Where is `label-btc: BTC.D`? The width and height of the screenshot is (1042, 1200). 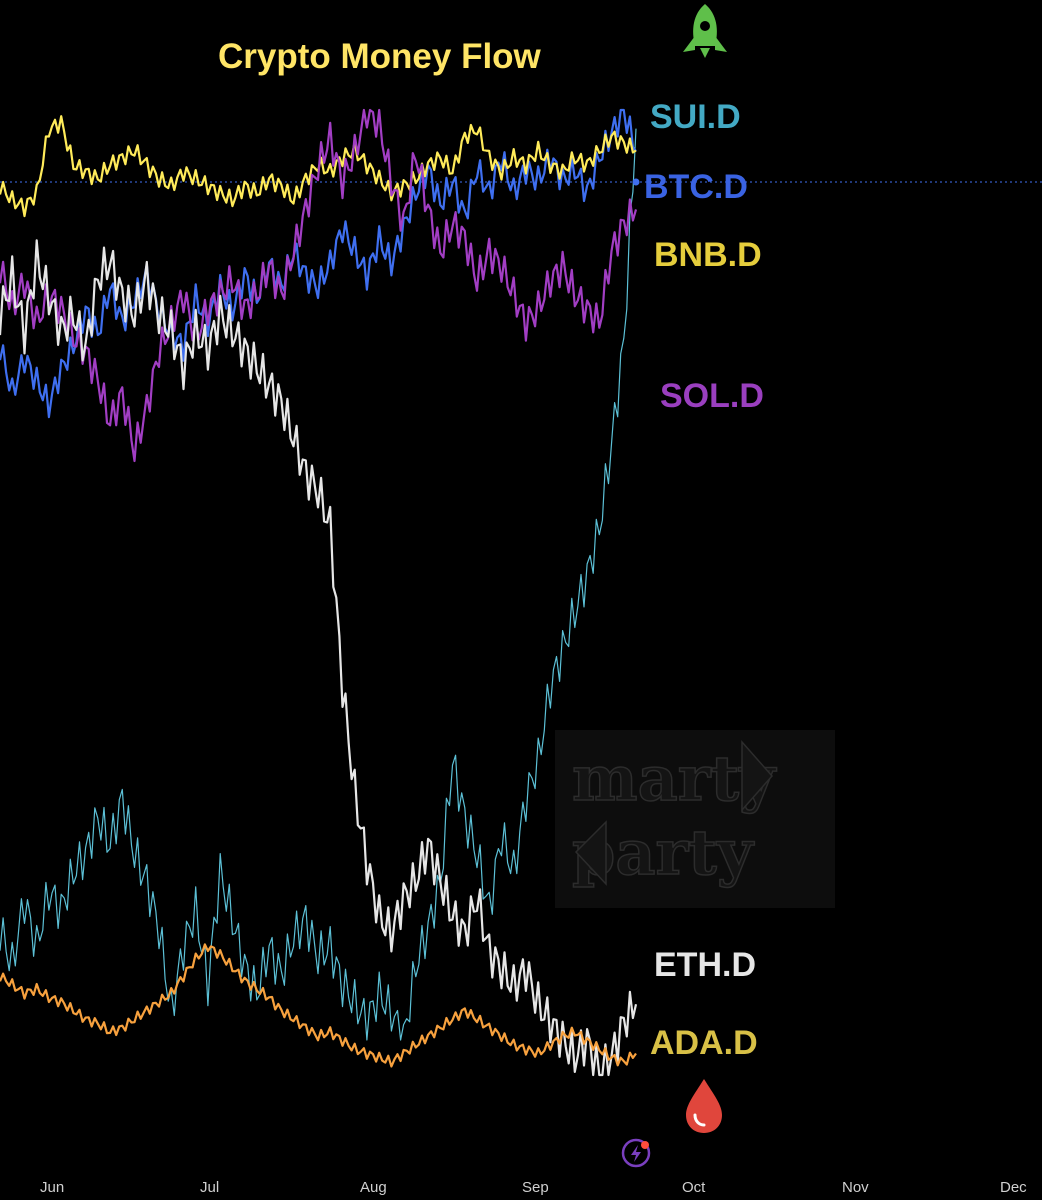 label-btc: BTC.D is located at coordinates (696, 187).